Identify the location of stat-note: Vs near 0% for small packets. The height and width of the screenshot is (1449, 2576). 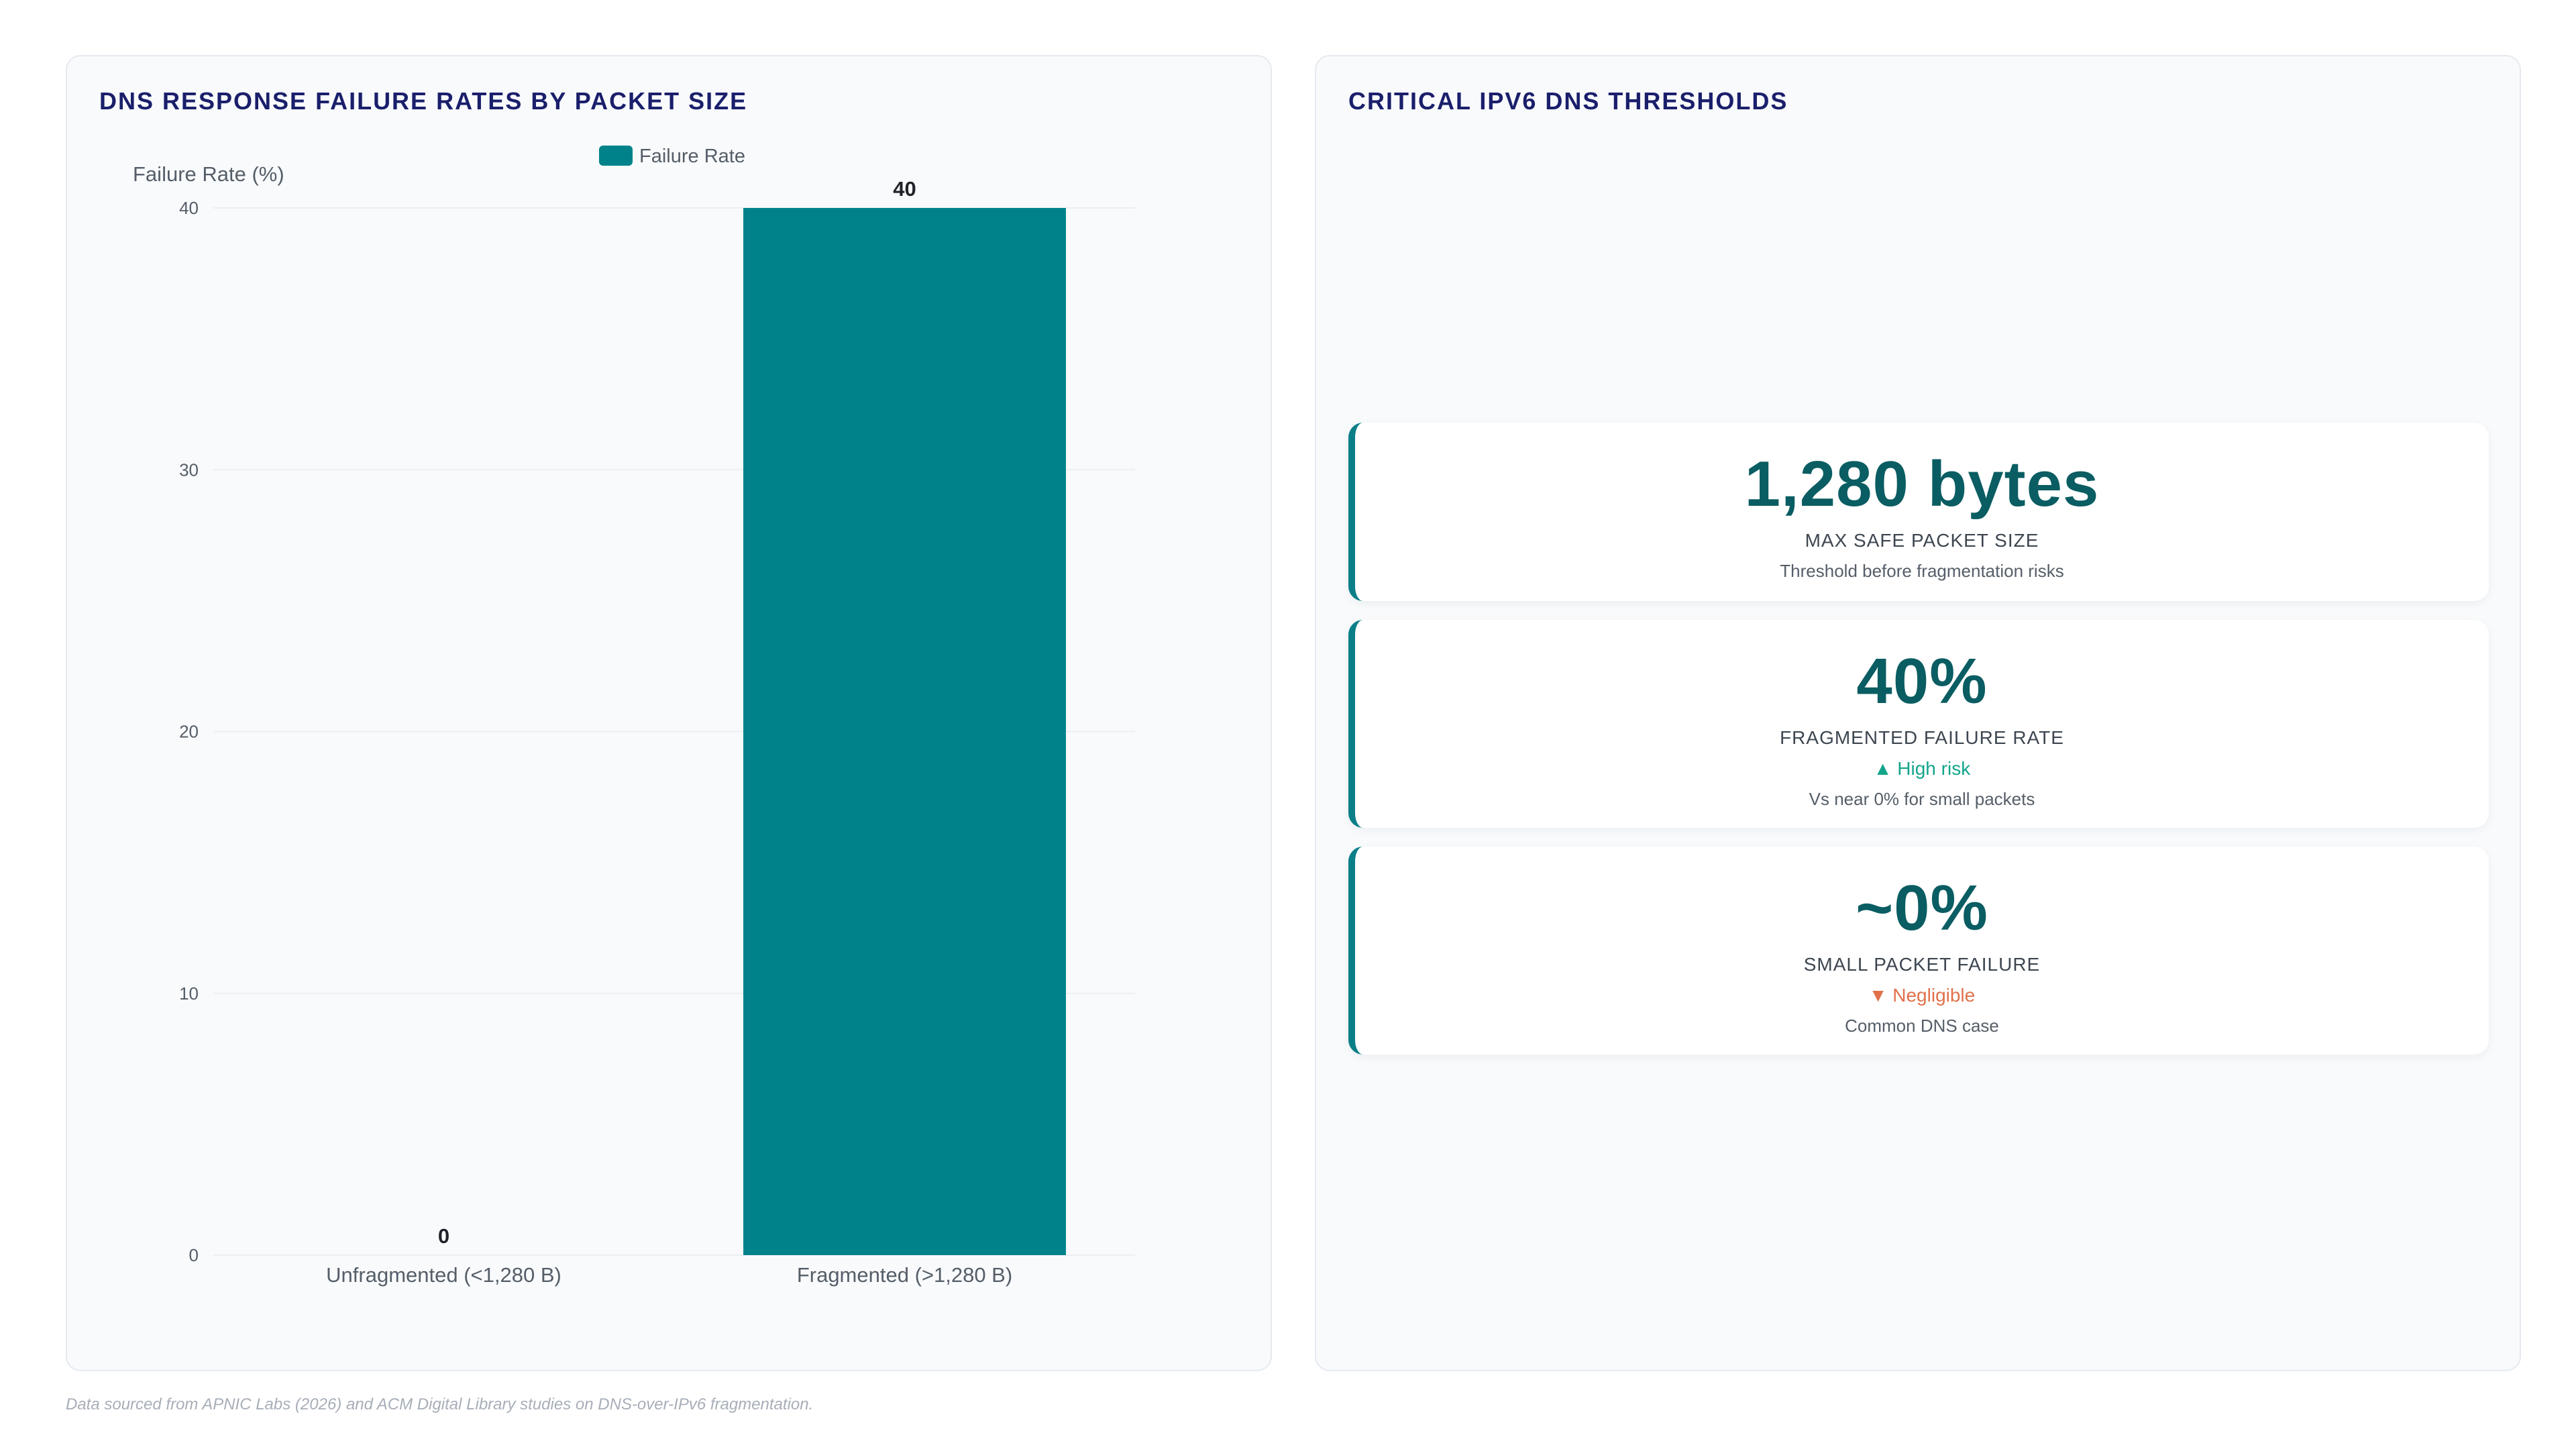
(1922, 799).